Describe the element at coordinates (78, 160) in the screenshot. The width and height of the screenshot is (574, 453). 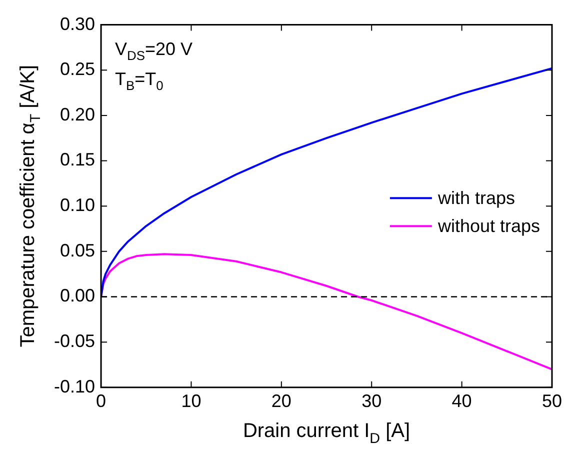
I see `y-tick-label: 0.15` at that location.